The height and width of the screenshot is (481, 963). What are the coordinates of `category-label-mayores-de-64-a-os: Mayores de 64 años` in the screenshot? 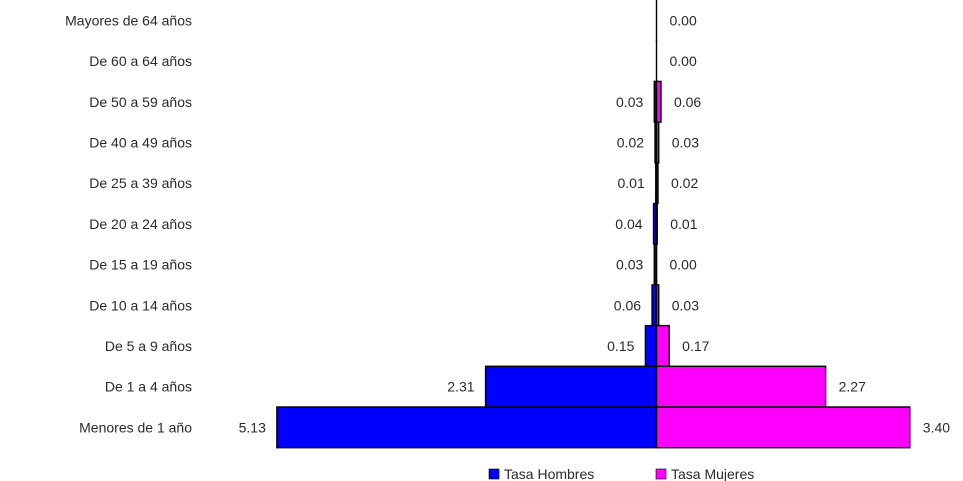 It's located at (128, 20).